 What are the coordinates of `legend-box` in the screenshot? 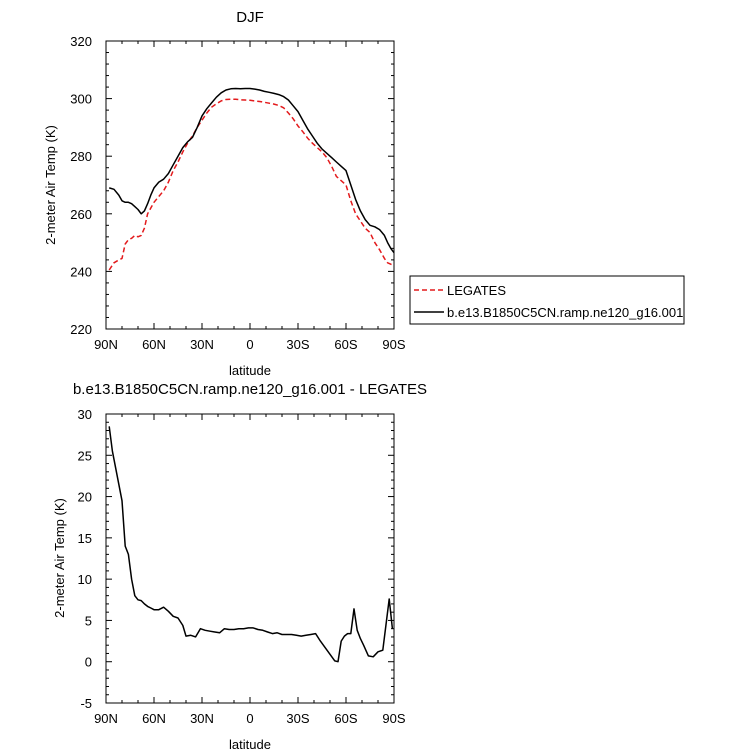 It's located at (547, 300).